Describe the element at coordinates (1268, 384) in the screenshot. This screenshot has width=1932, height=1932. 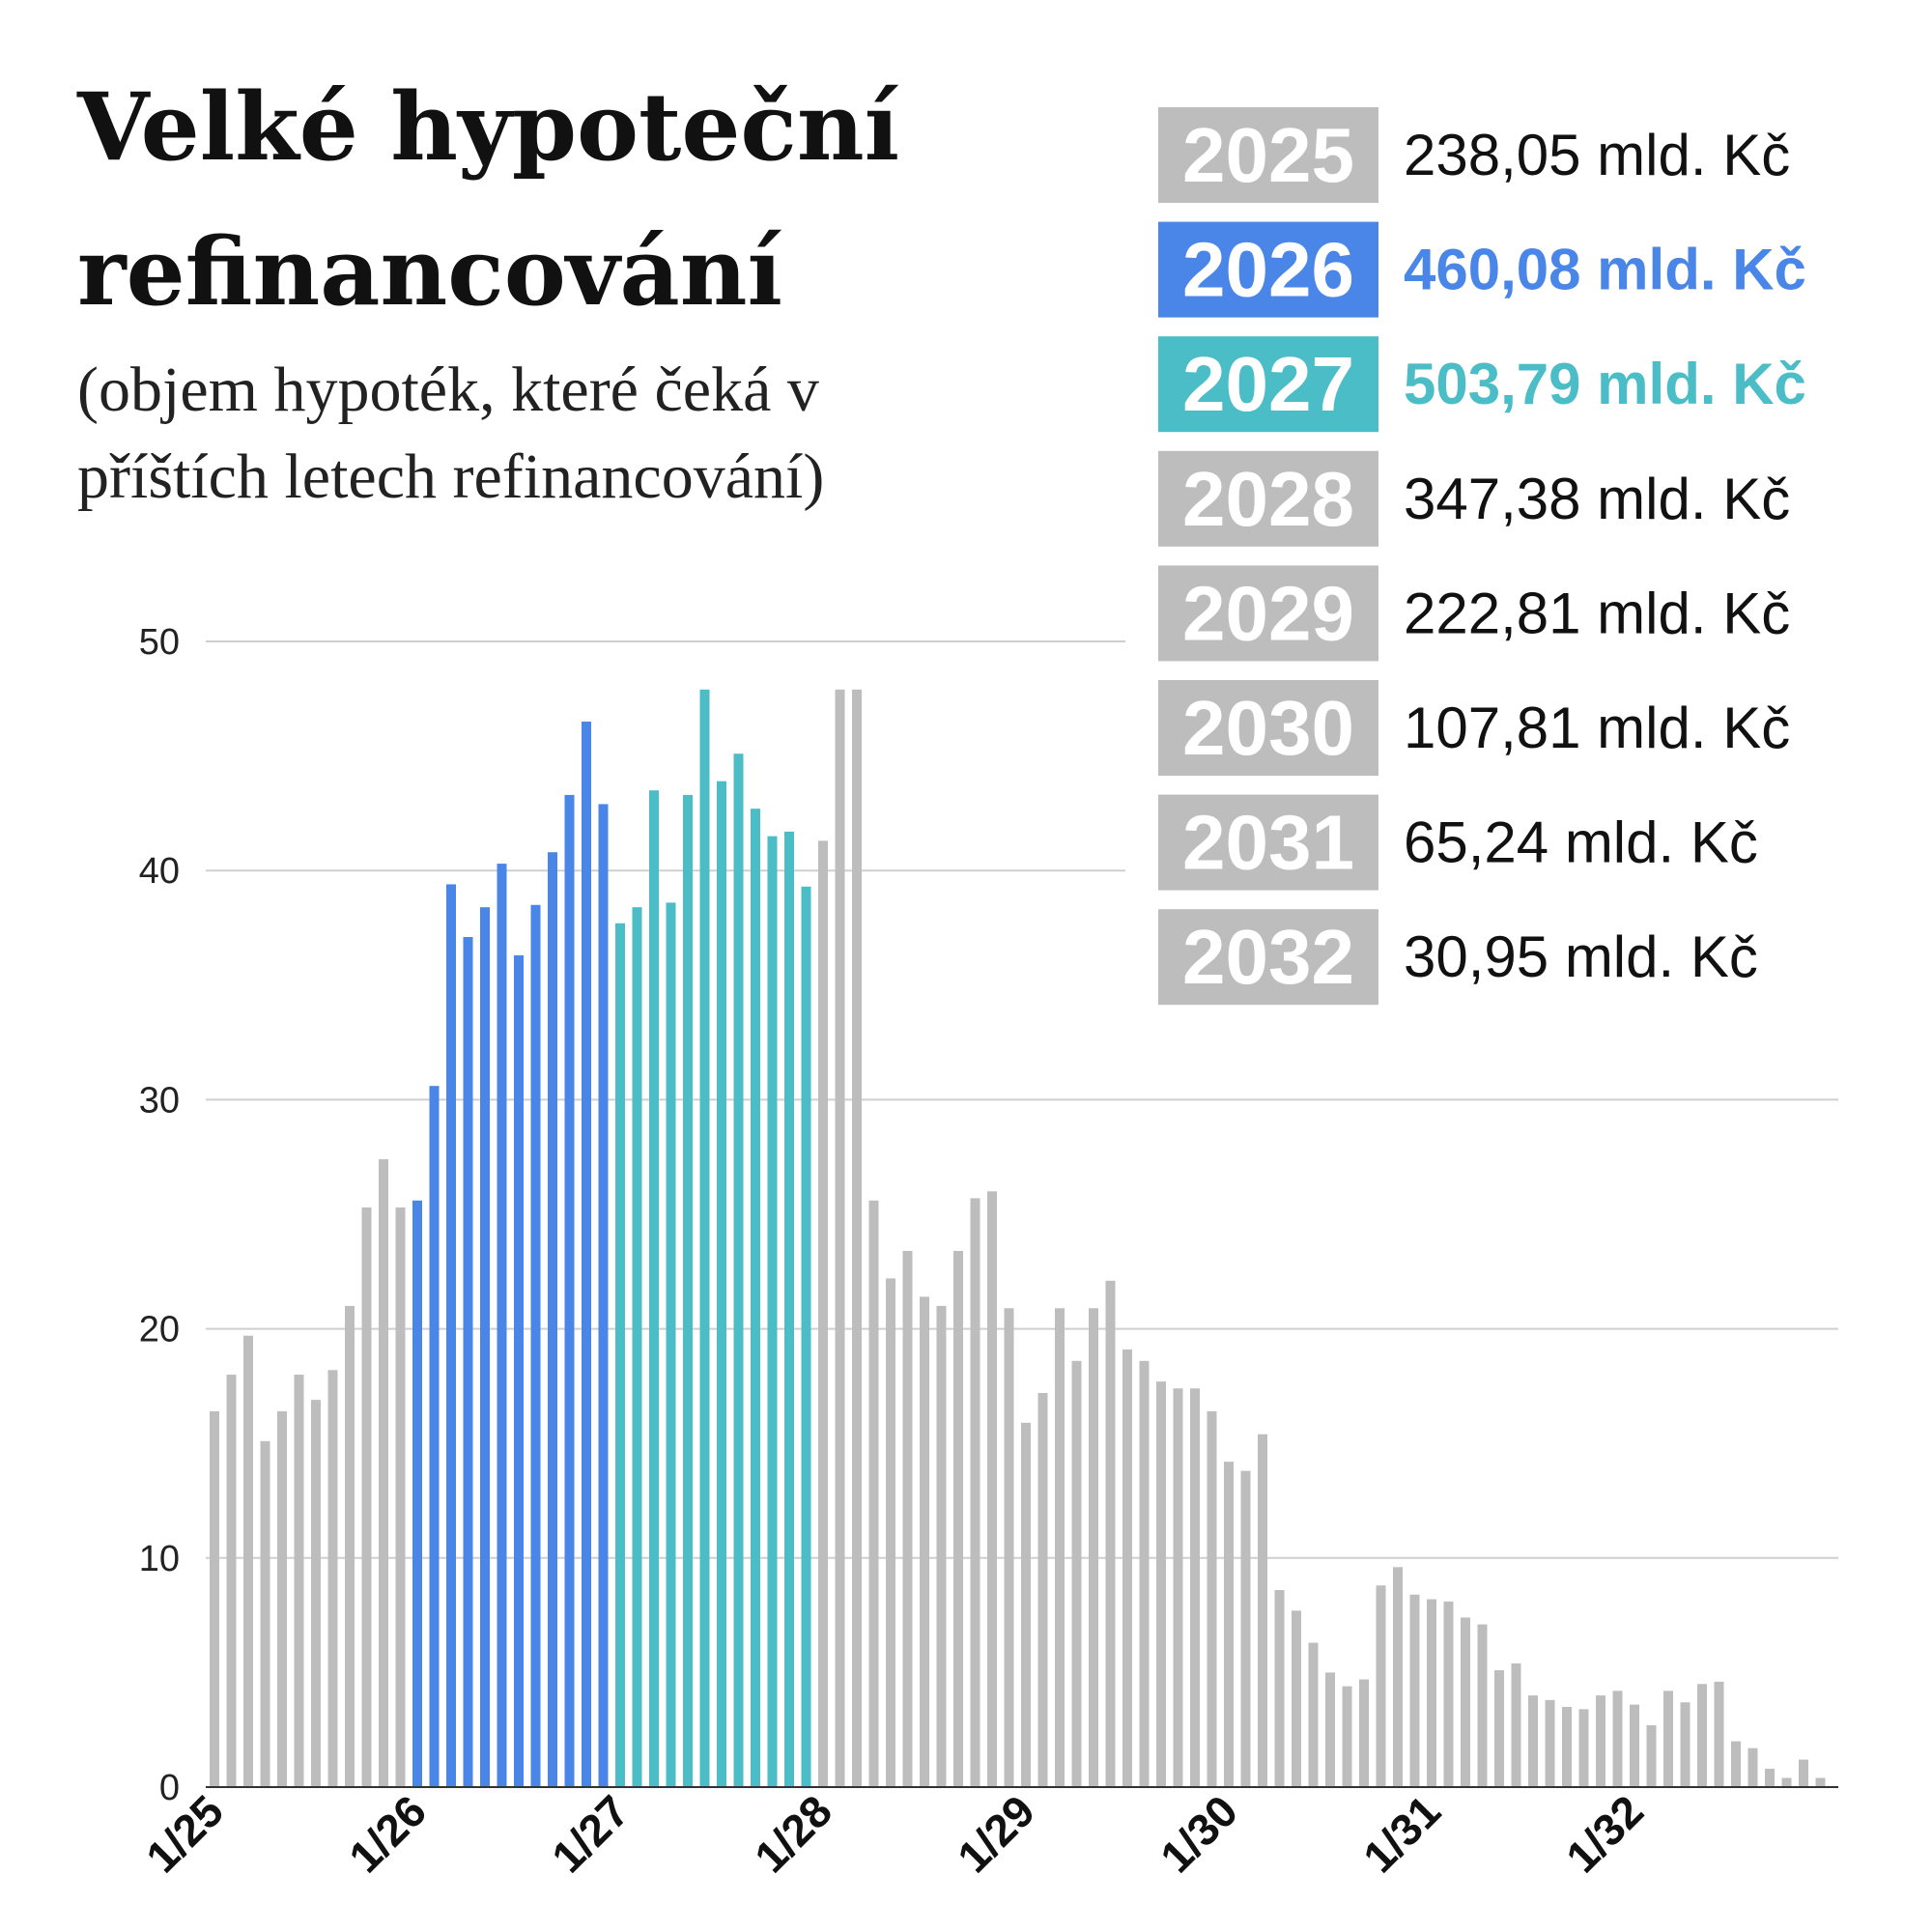
I see `legend-year: 2027` at that location.